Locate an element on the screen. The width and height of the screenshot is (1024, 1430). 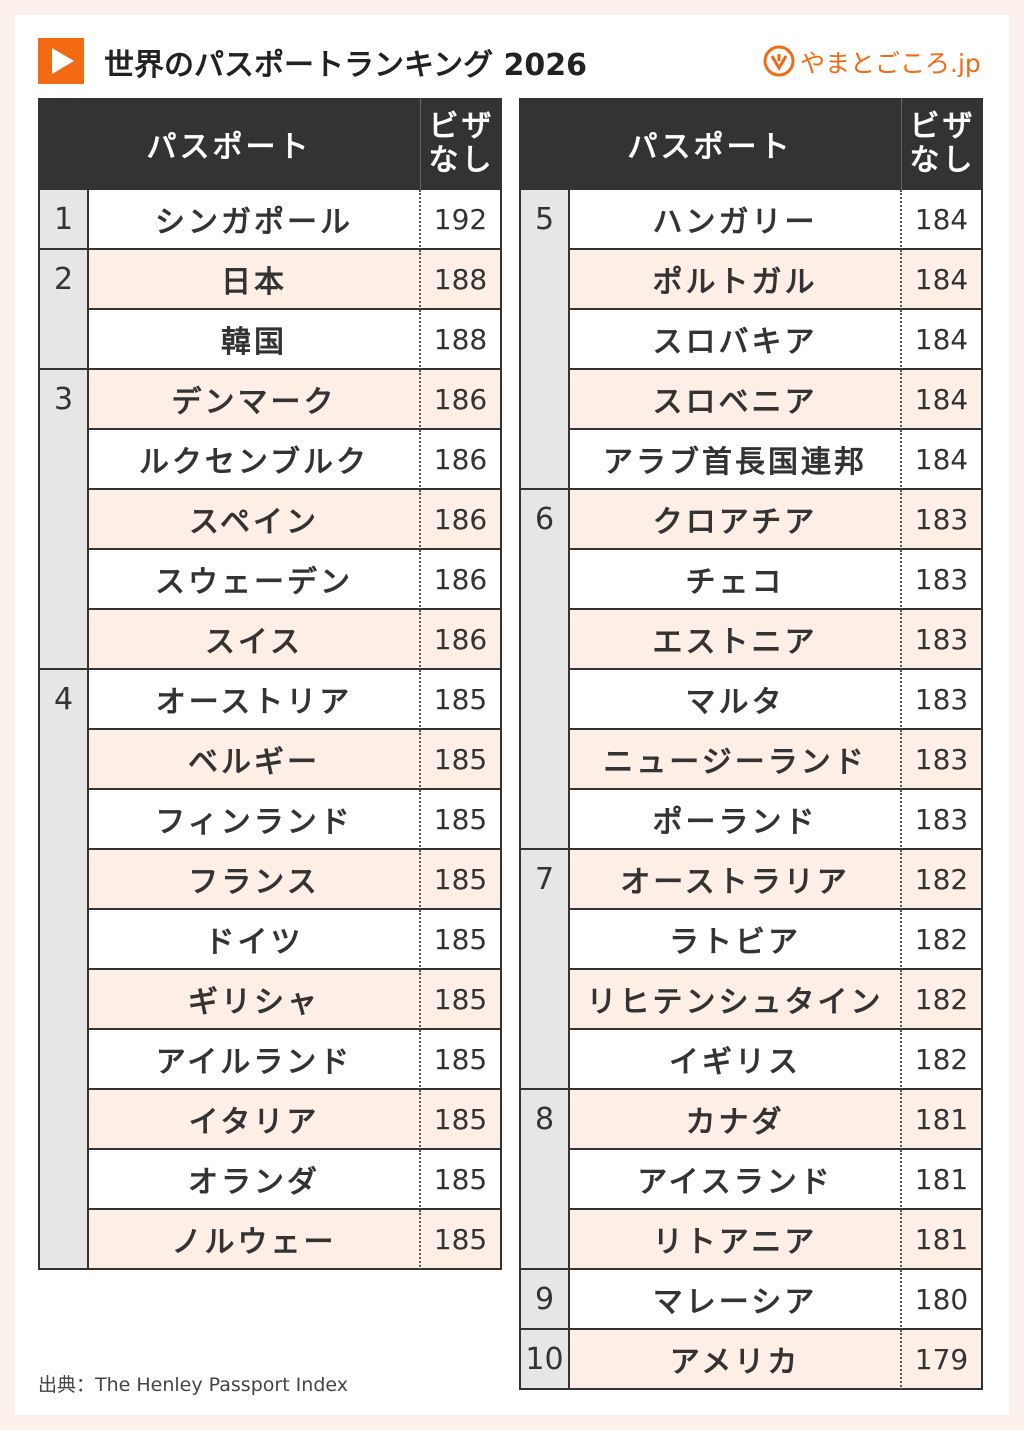
country-name: カナダ is located at coordinates (736, 1120).